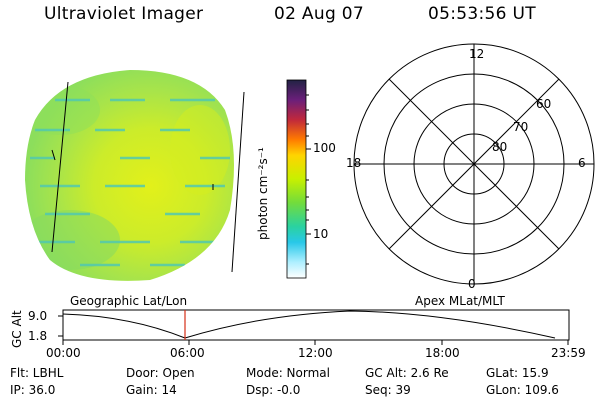  Describe the element at coordinates (315, 353) in the screenshot. I see `x-tick-1200: 12:00` at that location.